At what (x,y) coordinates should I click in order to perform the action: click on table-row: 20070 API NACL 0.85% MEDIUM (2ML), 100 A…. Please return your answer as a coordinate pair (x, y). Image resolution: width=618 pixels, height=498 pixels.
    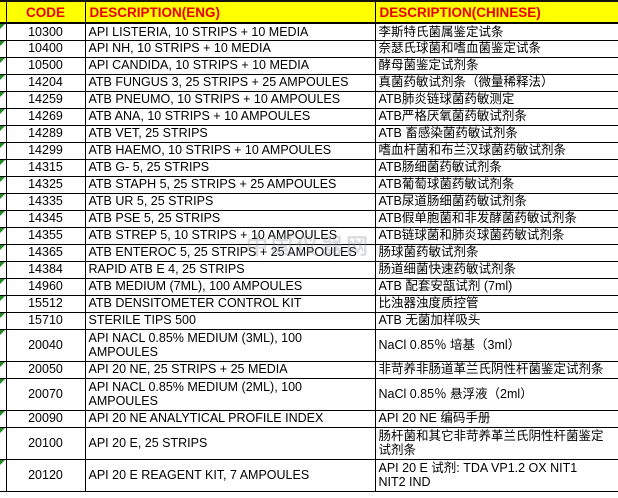
    Looking at the image, I should click on (309, 394).